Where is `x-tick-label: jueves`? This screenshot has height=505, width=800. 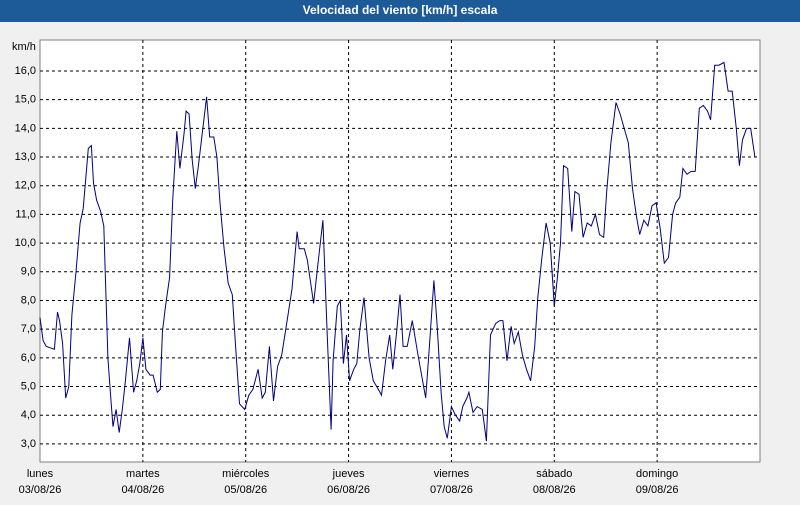 x-tick-label: jueves is located at coordinates (348, 474).